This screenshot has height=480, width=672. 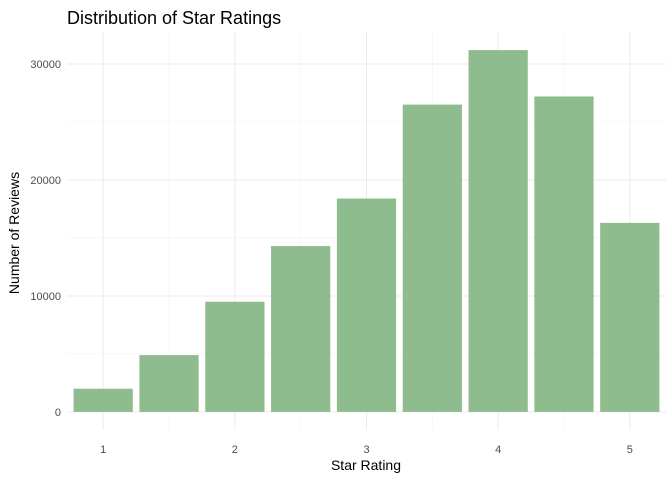 What do you see at coordinates (58, 413) in the screenshot?
I see `y-tick-label: 0` at bounding box center [58, 413].